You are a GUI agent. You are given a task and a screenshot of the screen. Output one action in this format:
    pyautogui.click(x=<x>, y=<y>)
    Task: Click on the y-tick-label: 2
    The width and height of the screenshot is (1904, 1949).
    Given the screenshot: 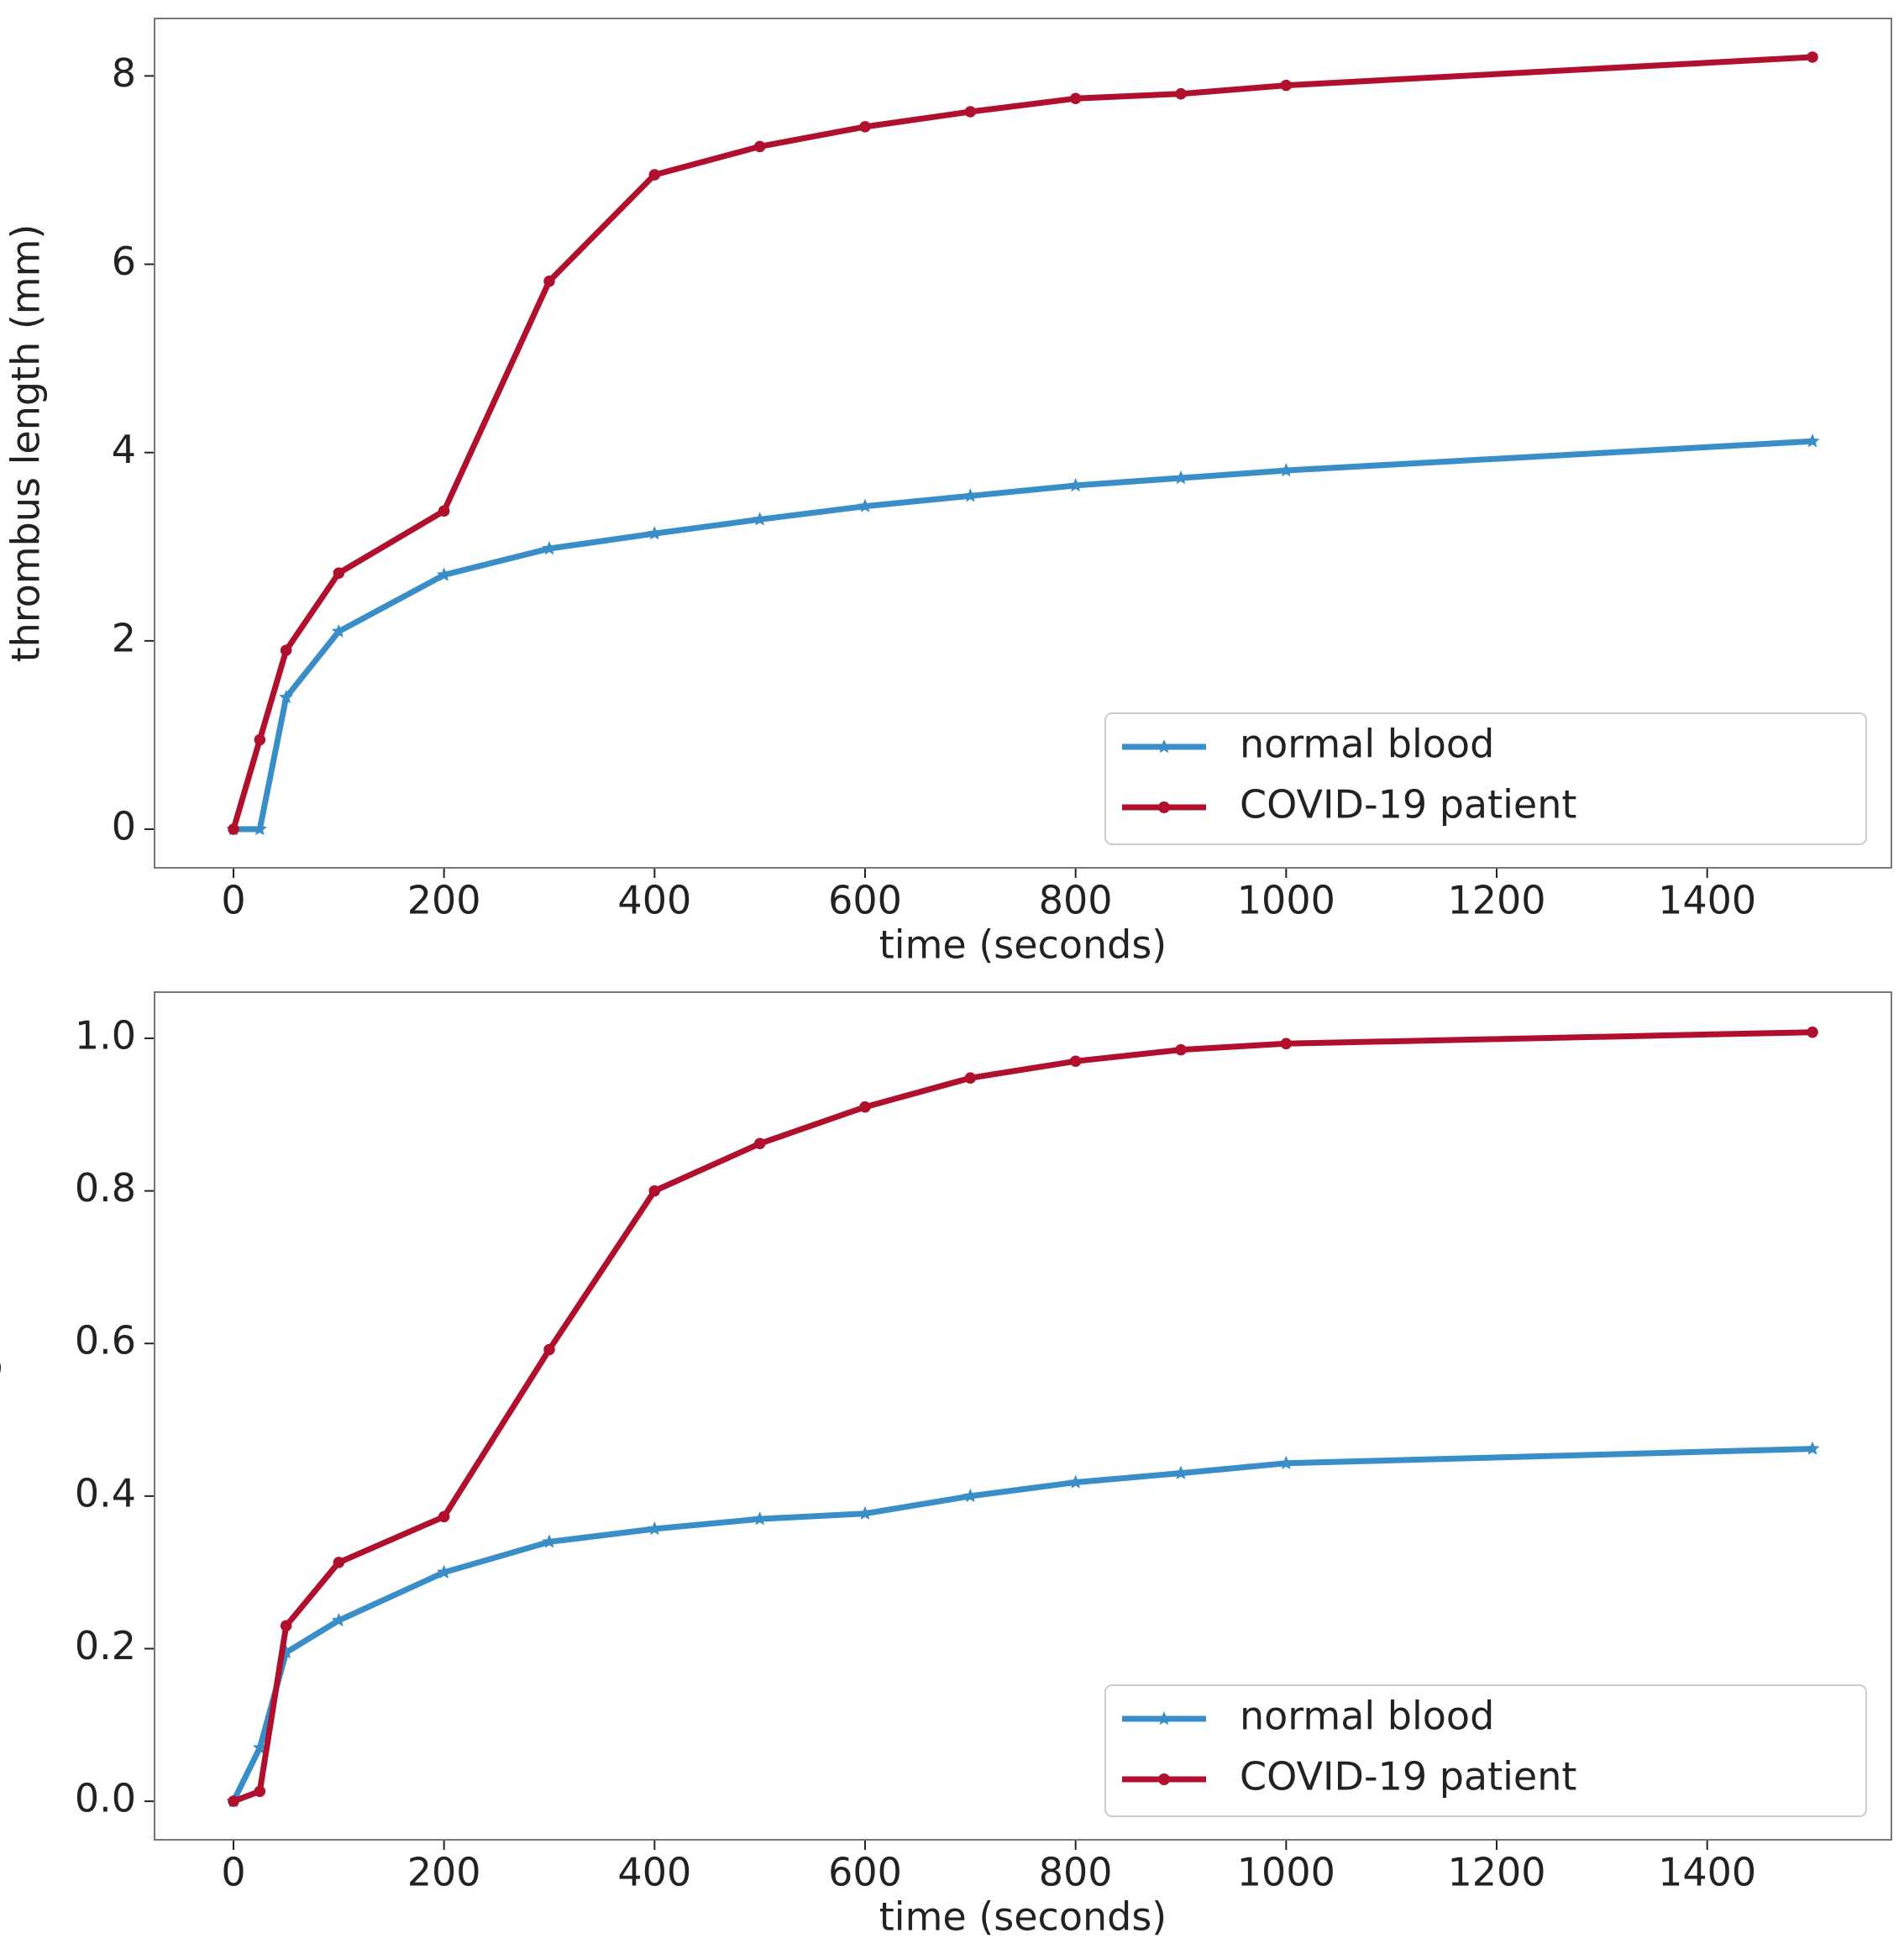 What is the action you would take?
    pyautogui.click(x=124, y=637)
    